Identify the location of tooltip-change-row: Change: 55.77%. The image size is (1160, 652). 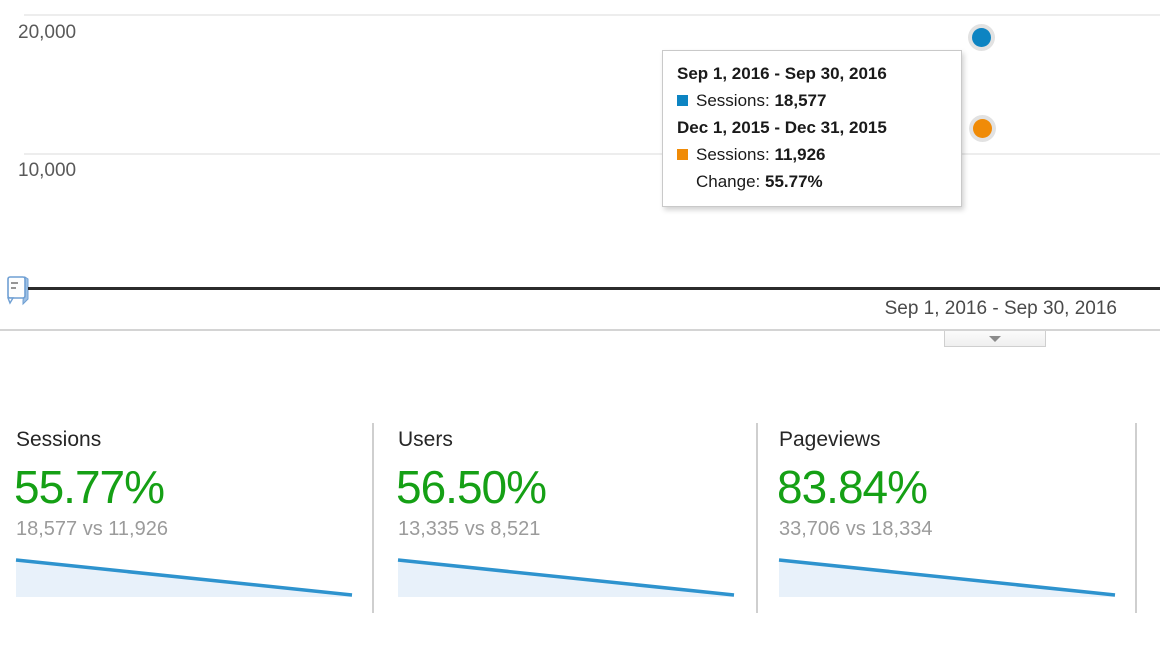
(812, 181).